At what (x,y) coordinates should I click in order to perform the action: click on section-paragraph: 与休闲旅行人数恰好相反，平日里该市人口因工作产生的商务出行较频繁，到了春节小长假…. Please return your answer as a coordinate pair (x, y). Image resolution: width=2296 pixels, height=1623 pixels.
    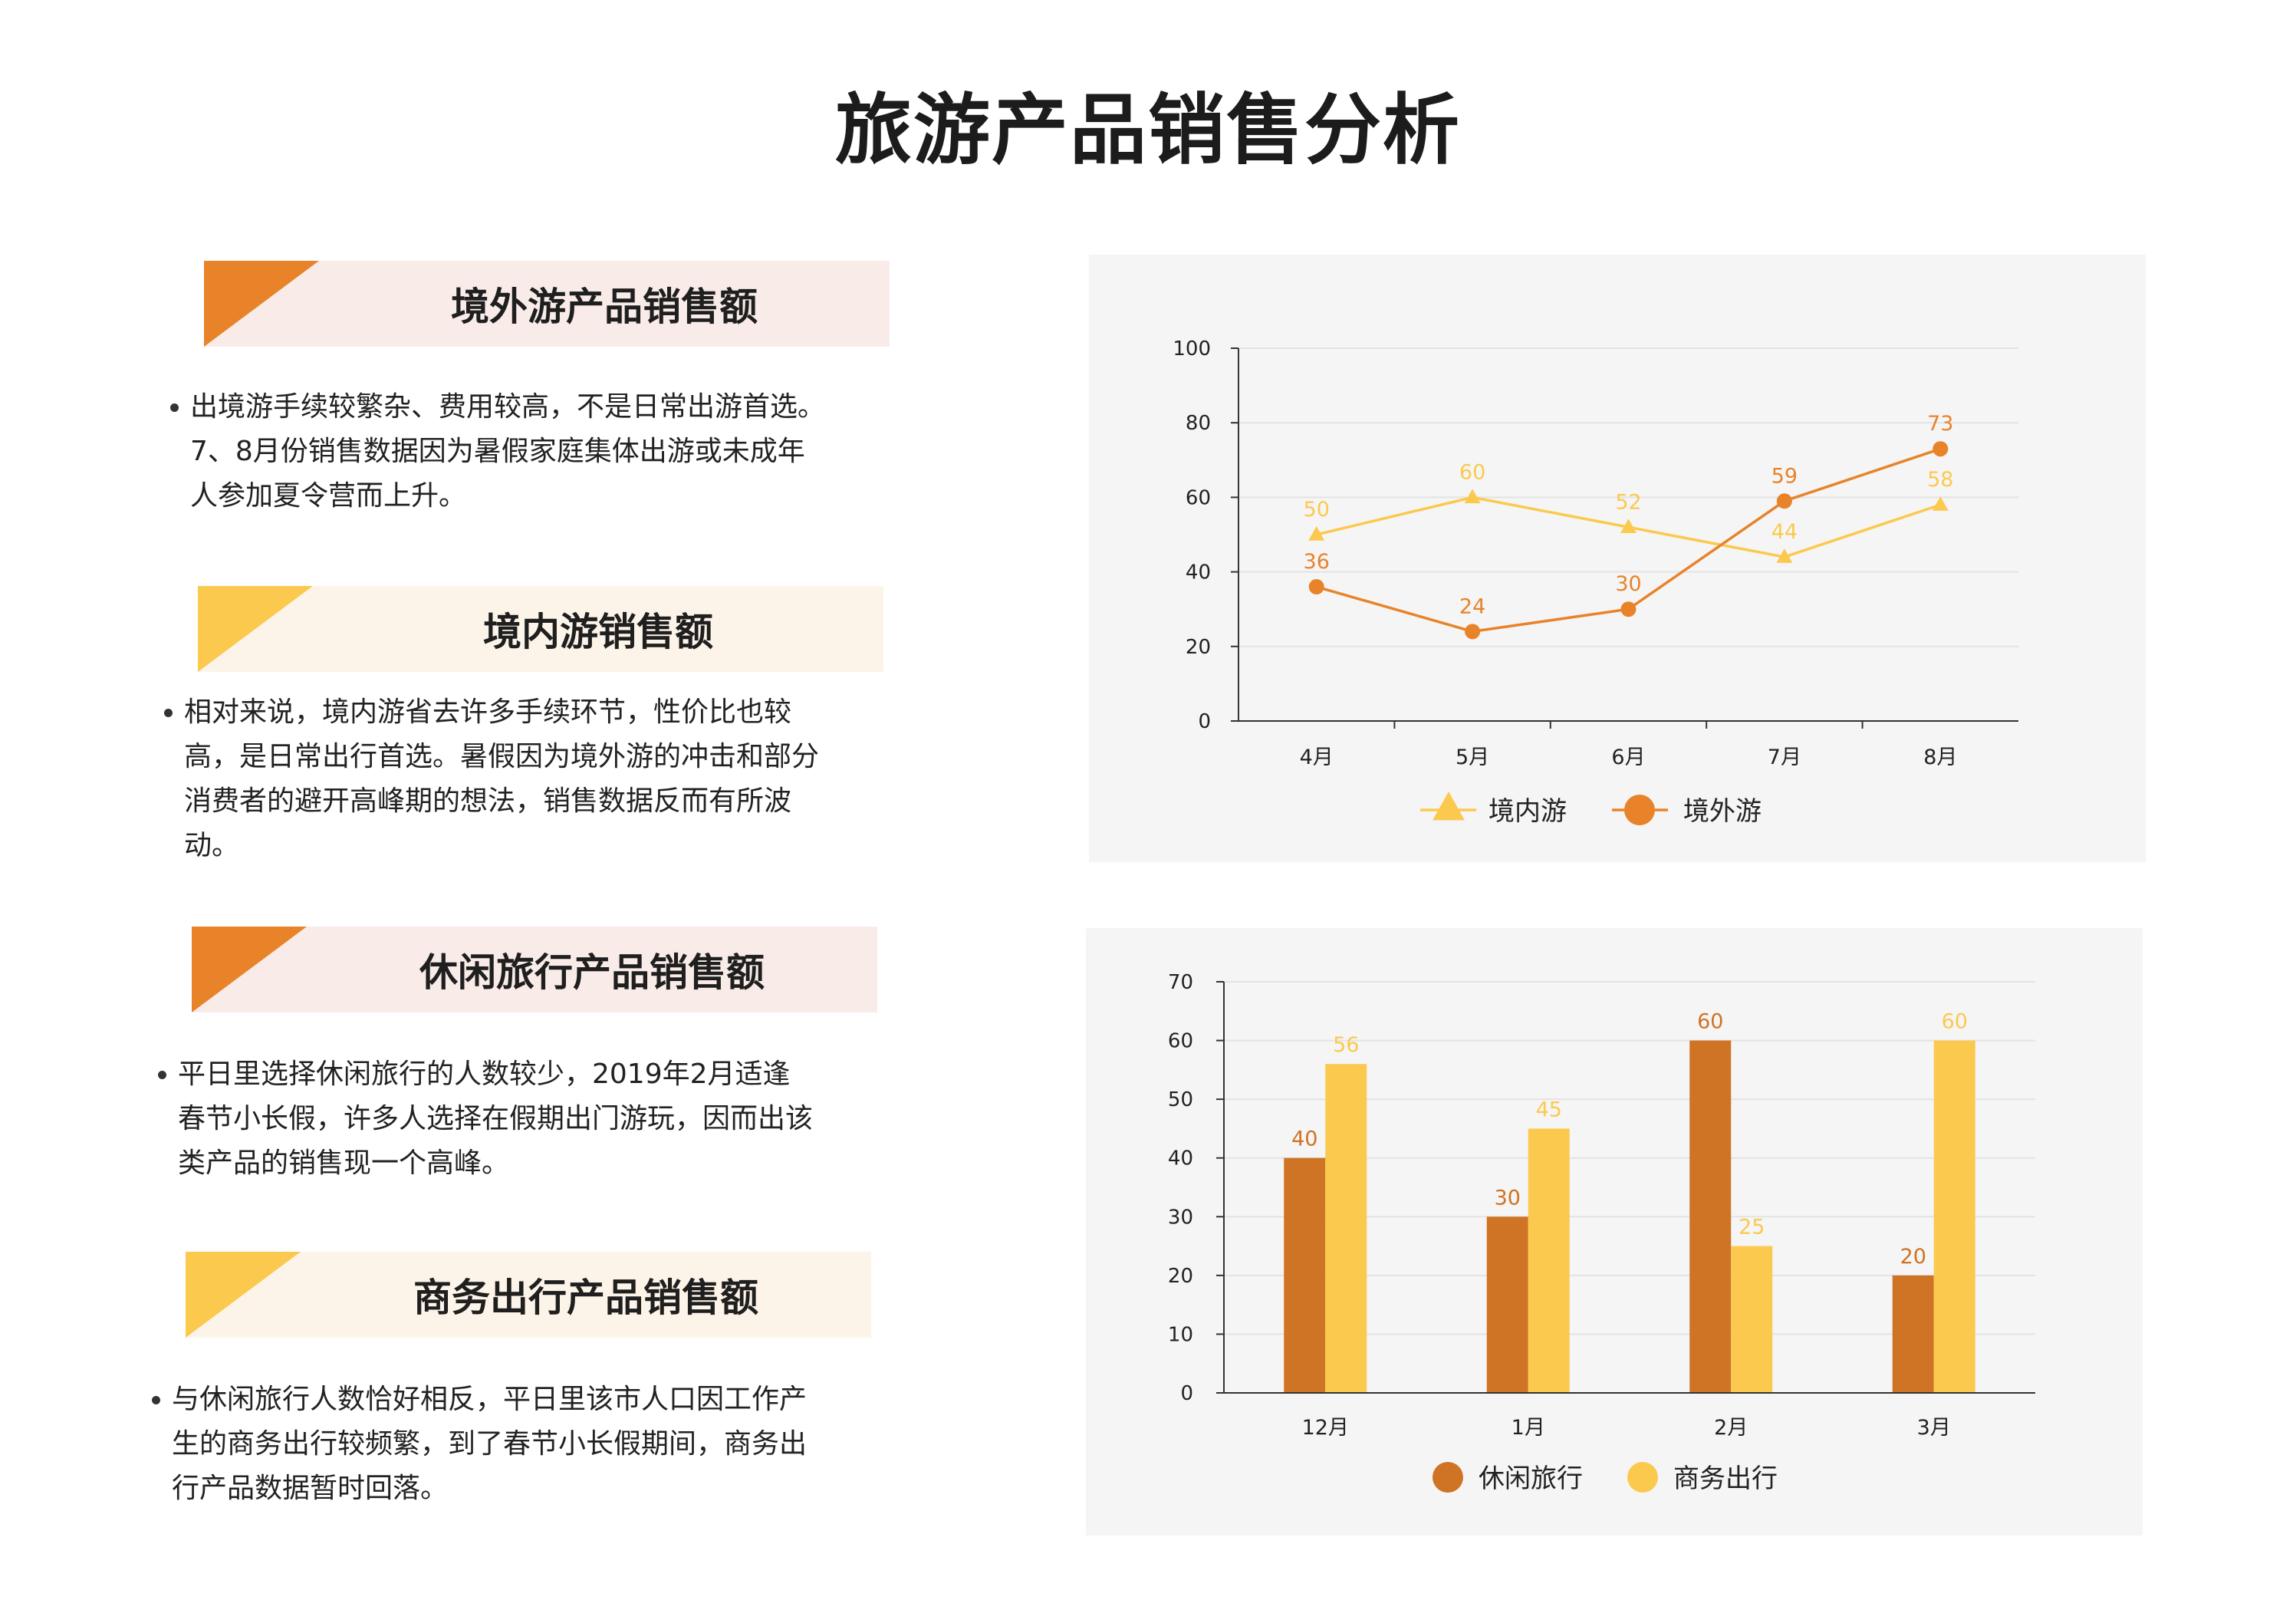
    Looking at the image, I should click on (490, 1444).